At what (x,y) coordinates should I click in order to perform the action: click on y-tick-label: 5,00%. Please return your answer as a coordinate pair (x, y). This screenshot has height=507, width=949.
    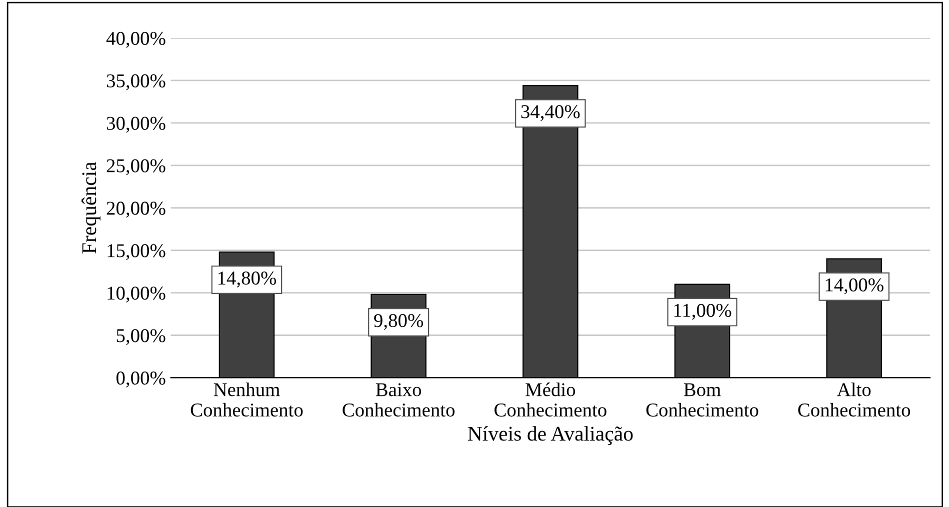
    Looking at the image, I should click on (141, 337).